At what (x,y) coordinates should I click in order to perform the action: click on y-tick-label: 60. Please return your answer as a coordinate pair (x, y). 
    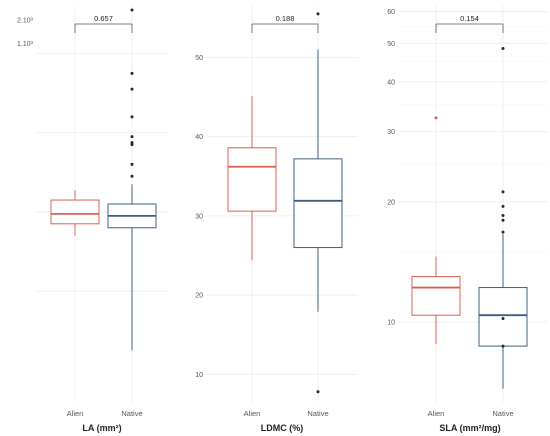
    Looking at the image, I should click on (391, 12).